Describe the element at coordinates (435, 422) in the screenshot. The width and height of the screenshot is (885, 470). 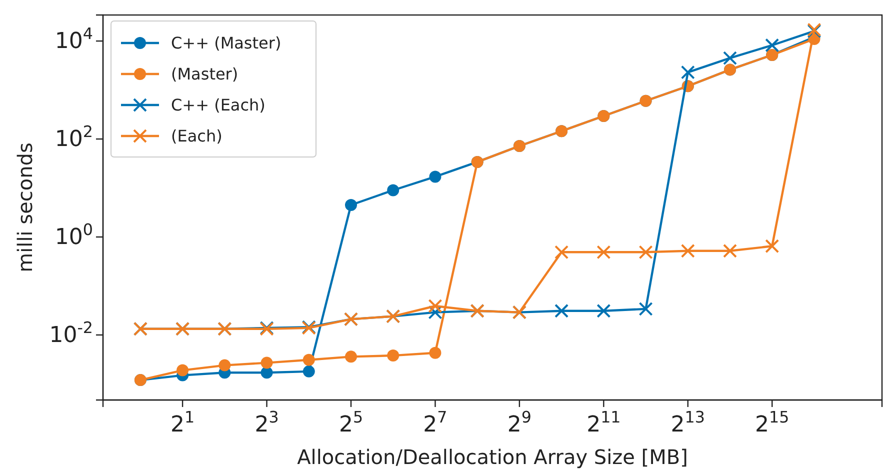
I see `x-tick-label: 2$^{7}$` at that location.